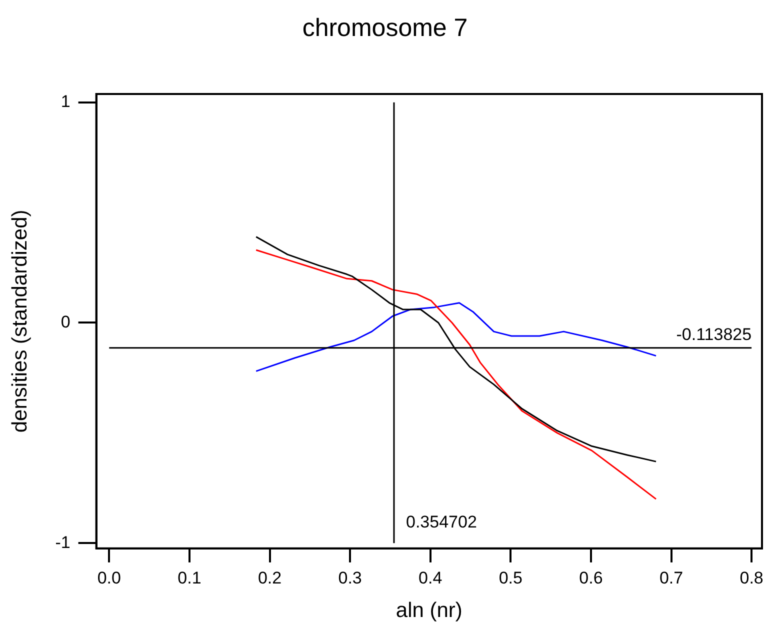 This screenshot has width=775, height=628. Describe the element at coordinates (591, 578) in the screenshot. I see `x-tick-label: 0.6` at that location.